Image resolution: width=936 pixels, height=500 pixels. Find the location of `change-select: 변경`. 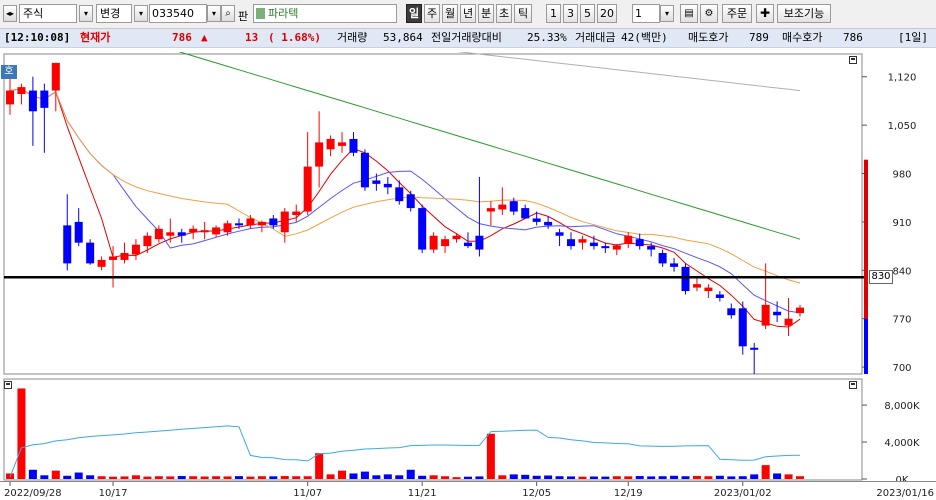

change-select: 변경 is located at coordinates (114, 13).